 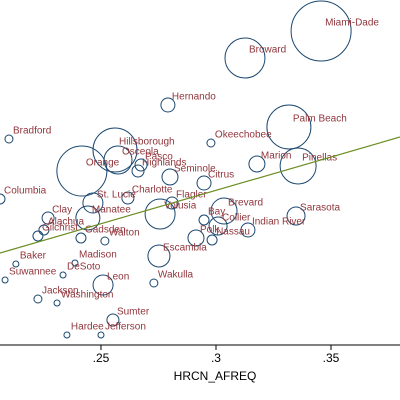 What do you see at coordinates (236, 218) in the screenshot?
I see `point-label: Collier` at bounding box center [236, 218].